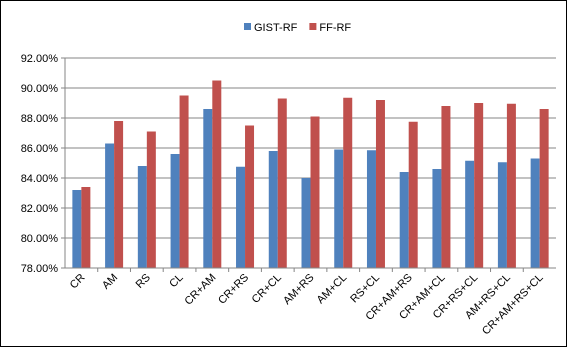 The image size is (567, 351). What do you see at coordinates (40, 239) in the screenshot?
I see `y-tick-label: 80.00%` at bounding box center [40, 239].